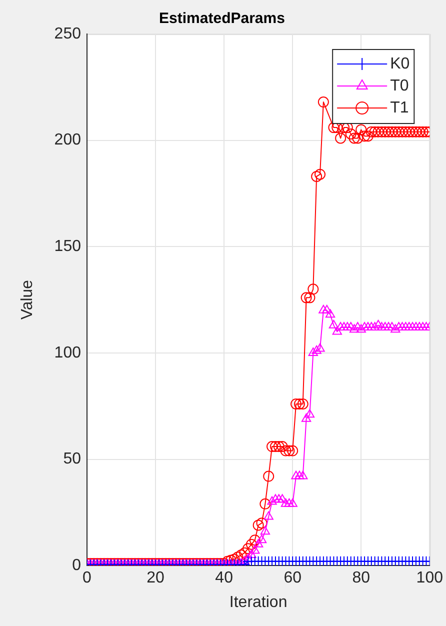 This screenshot has width=446, height=626. What do you see at coordinates (77, 565) in the screenshot?
I see `y-tick-label: 0` at bounding box center [77, 565].